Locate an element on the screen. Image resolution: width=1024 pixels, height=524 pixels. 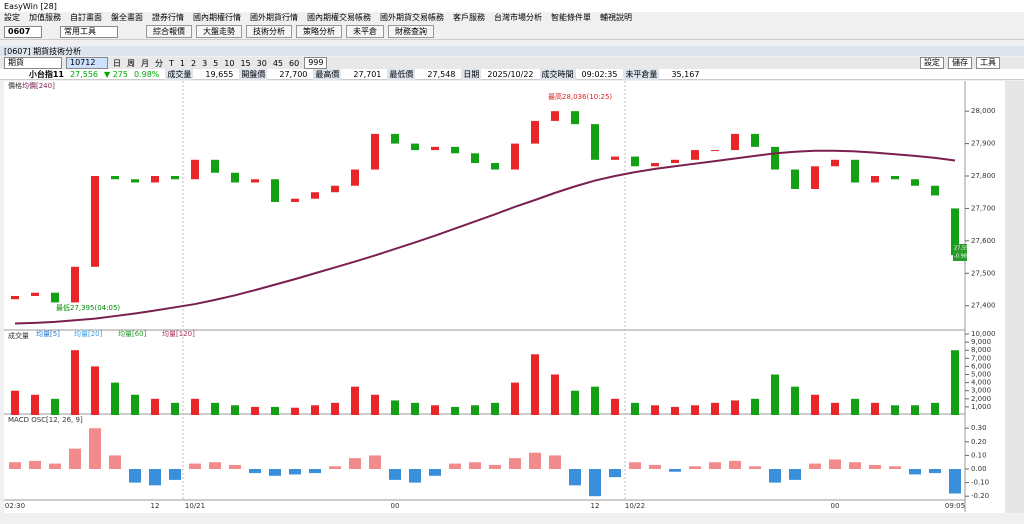
y-tick-label: 8,000 is located at coordinates (981, 350).